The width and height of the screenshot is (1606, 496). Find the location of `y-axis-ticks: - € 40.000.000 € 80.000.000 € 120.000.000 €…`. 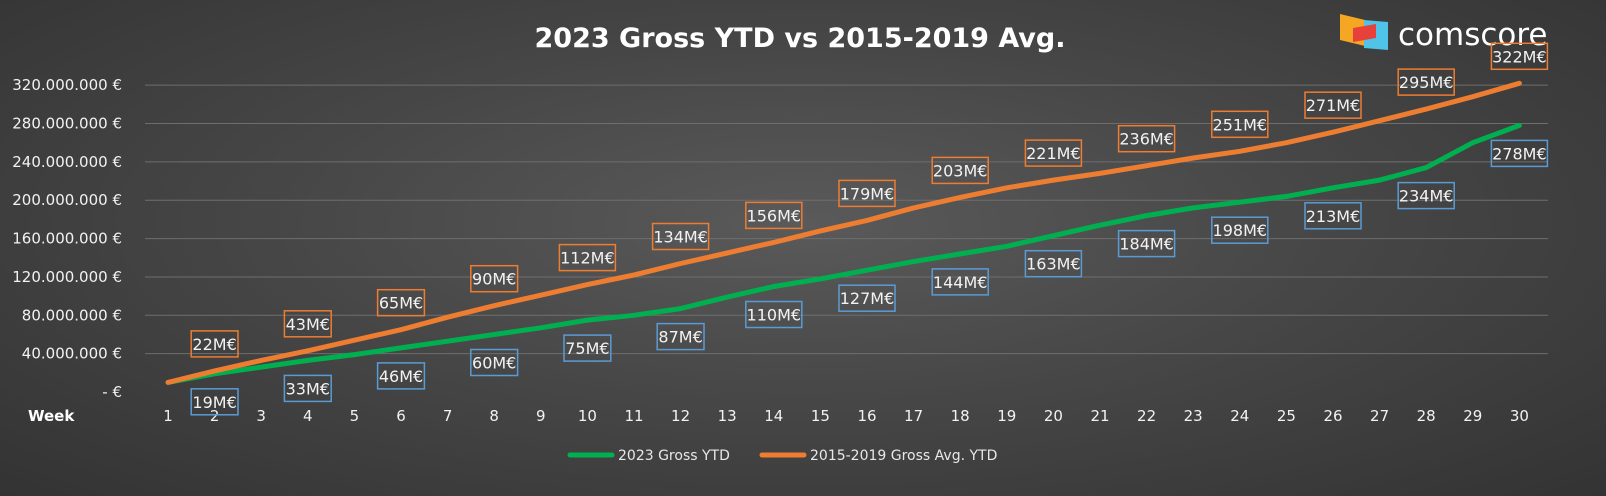

y-axis-ticks: - € 40.000.000 € 80.000.000 € 120.000.000 €… is located at coordinates (67, 238).